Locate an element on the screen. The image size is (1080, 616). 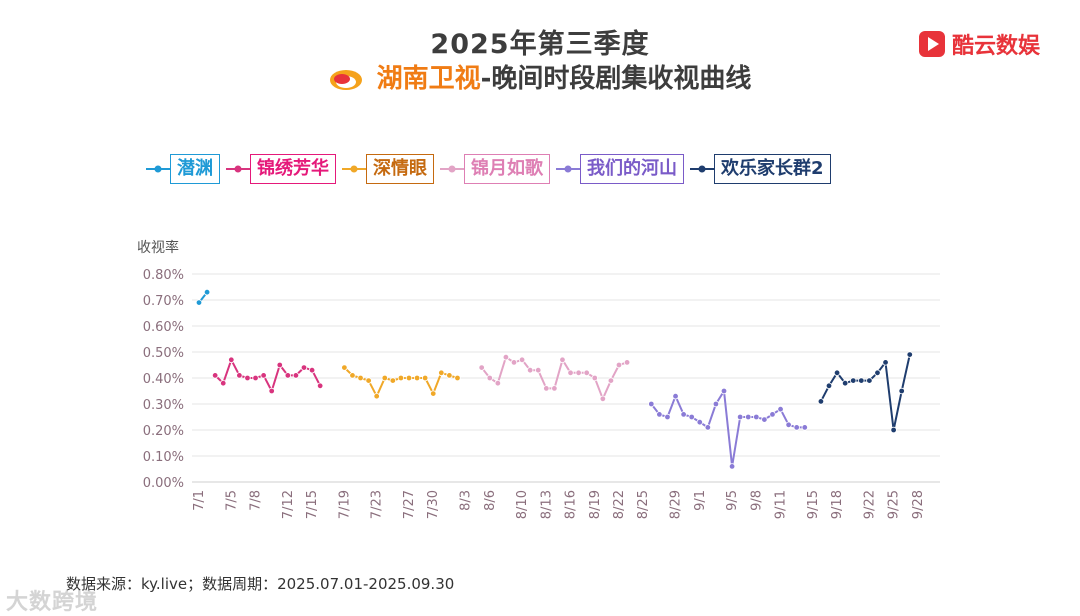
y-tick-label: 0.70% is located at coordinates (163, 301).